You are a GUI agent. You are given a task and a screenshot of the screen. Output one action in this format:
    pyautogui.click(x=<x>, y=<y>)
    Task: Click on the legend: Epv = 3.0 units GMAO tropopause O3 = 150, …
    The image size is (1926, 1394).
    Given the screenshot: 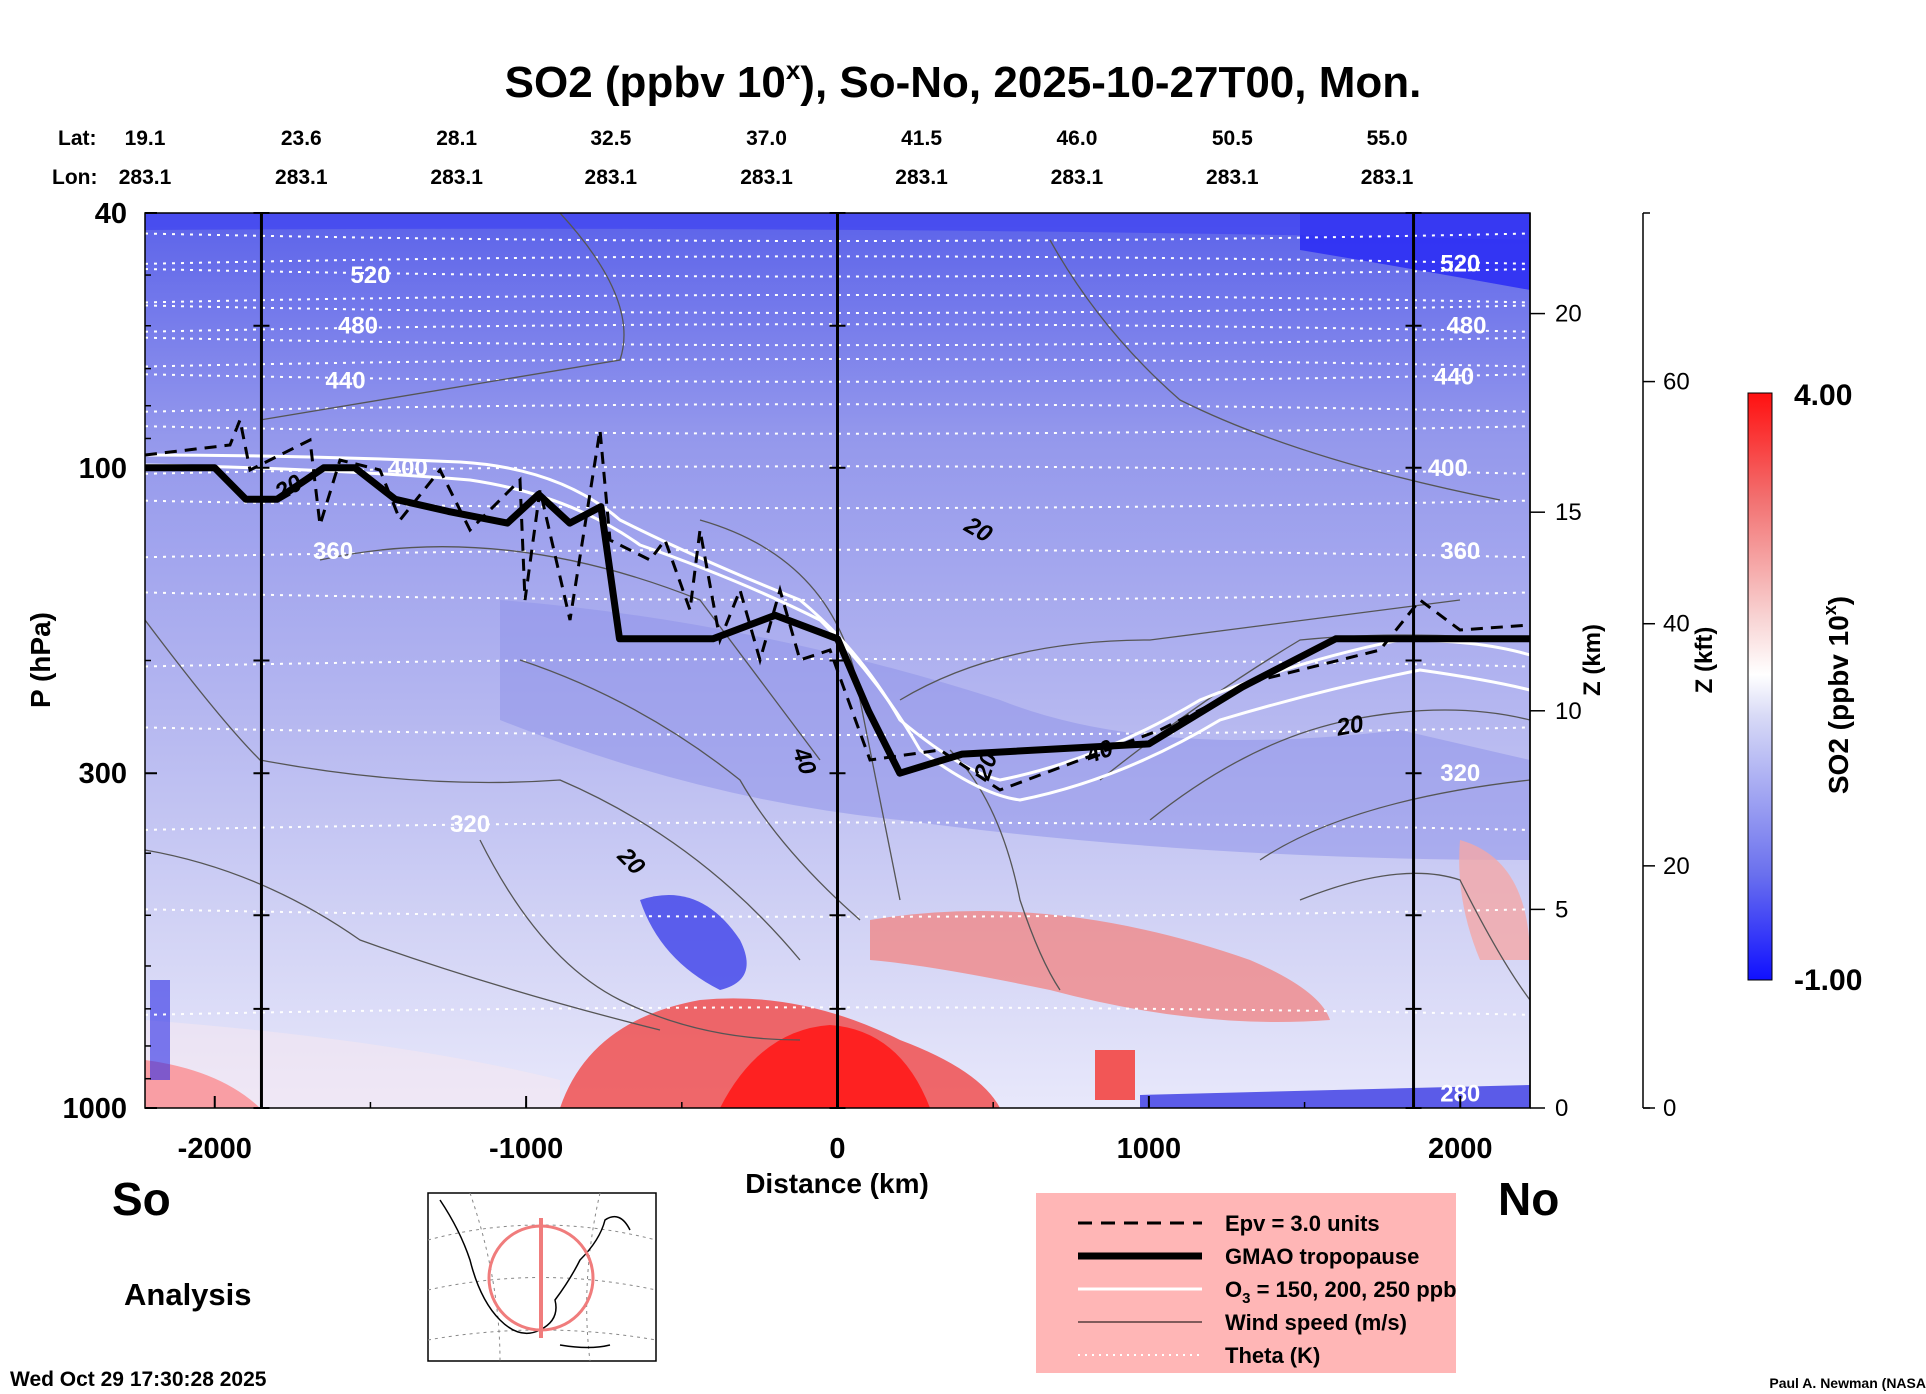 What is the action you would take?
    pyautogui.click(x=1246, y=1283)
    